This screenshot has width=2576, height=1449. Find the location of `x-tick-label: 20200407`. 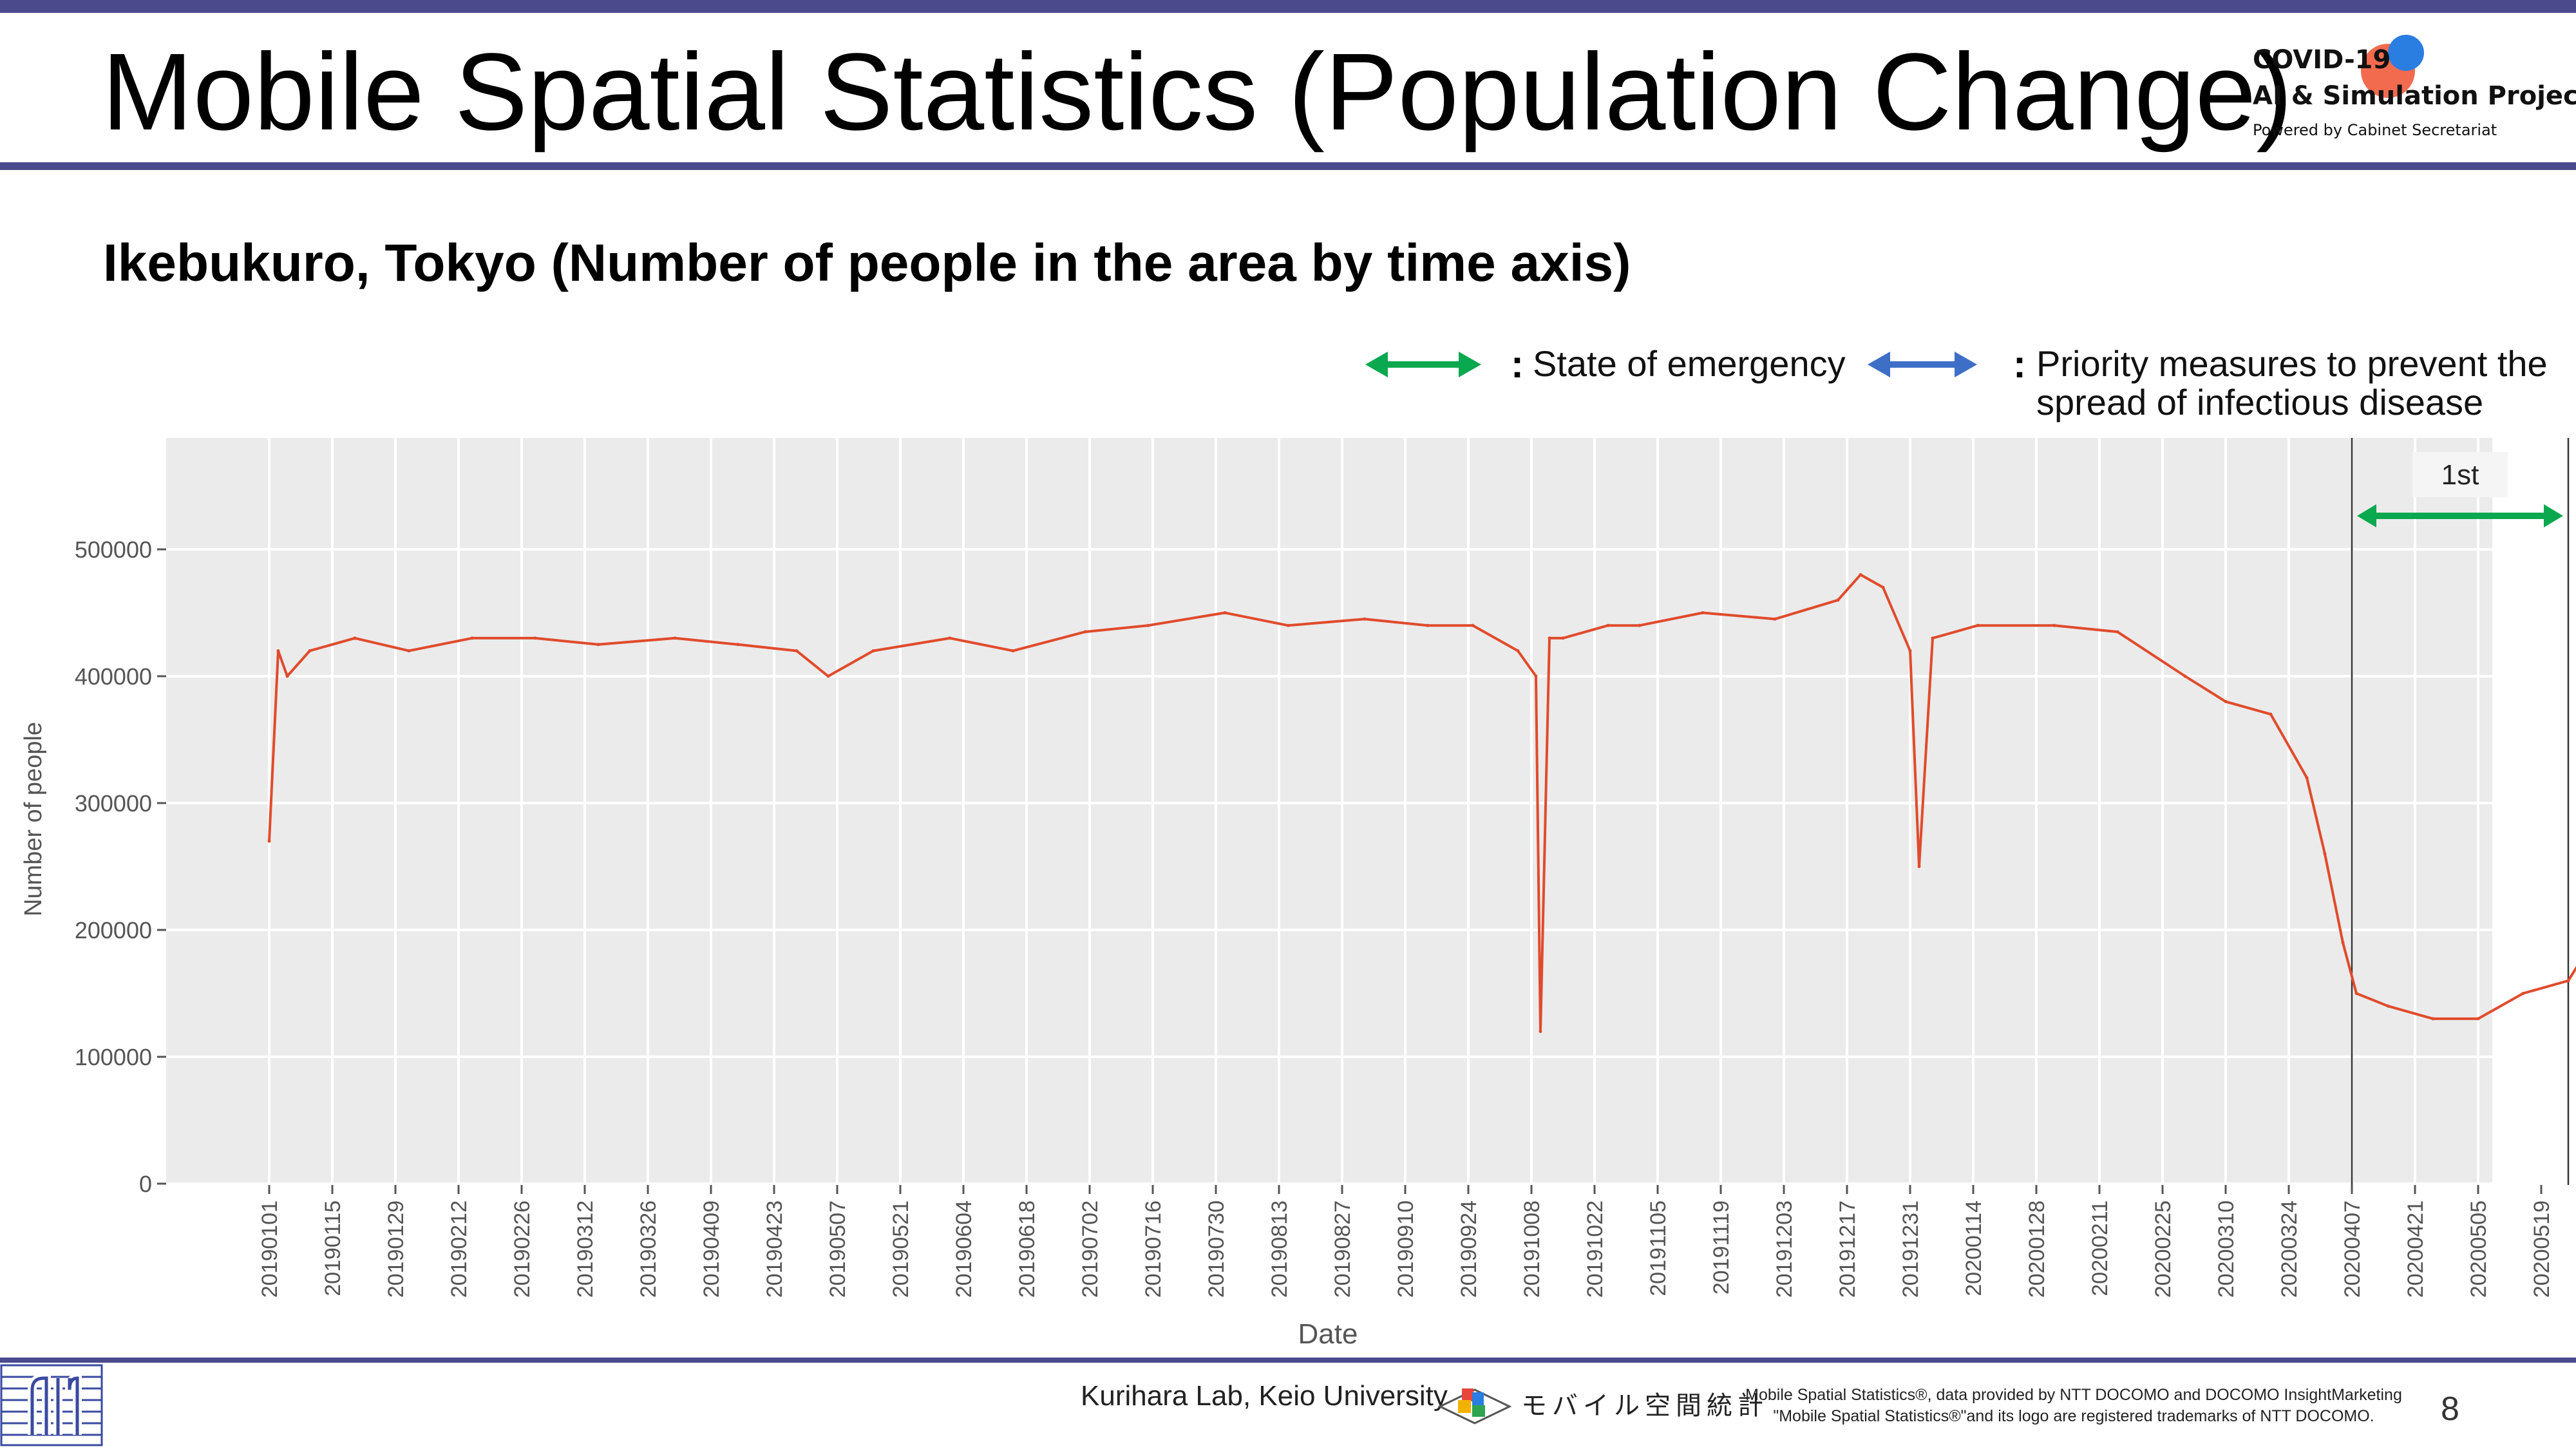

x-tick-label: 20200407 is located at coordinates (2353, 1249).